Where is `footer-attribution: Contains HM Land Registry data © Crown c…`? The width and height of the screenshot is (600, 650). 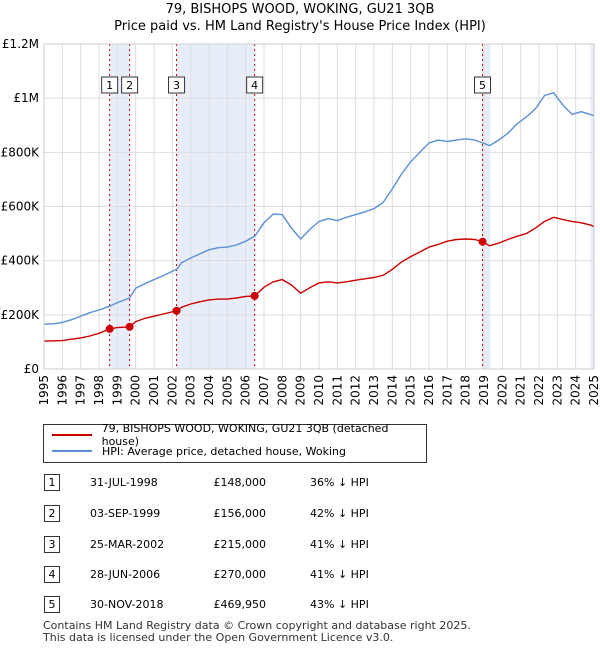 footer-attribution: Contains HM Land Registry data © Crown c… is located at coordinates (257, 632).